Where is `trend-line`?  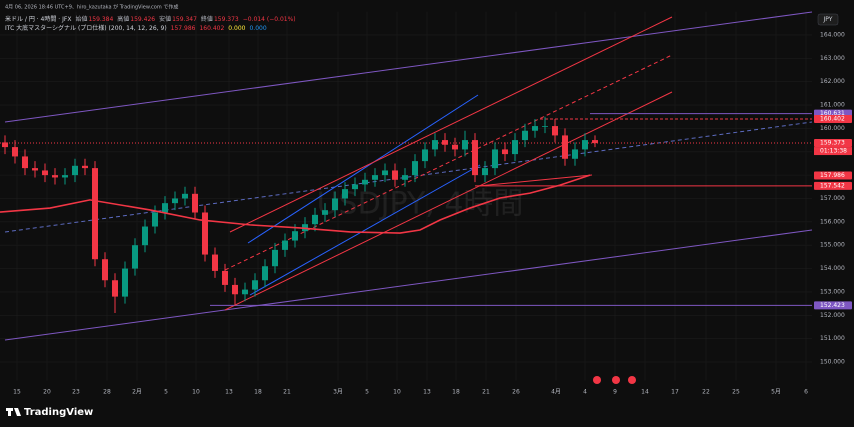
trend-line is located at coordinates (535, 180).